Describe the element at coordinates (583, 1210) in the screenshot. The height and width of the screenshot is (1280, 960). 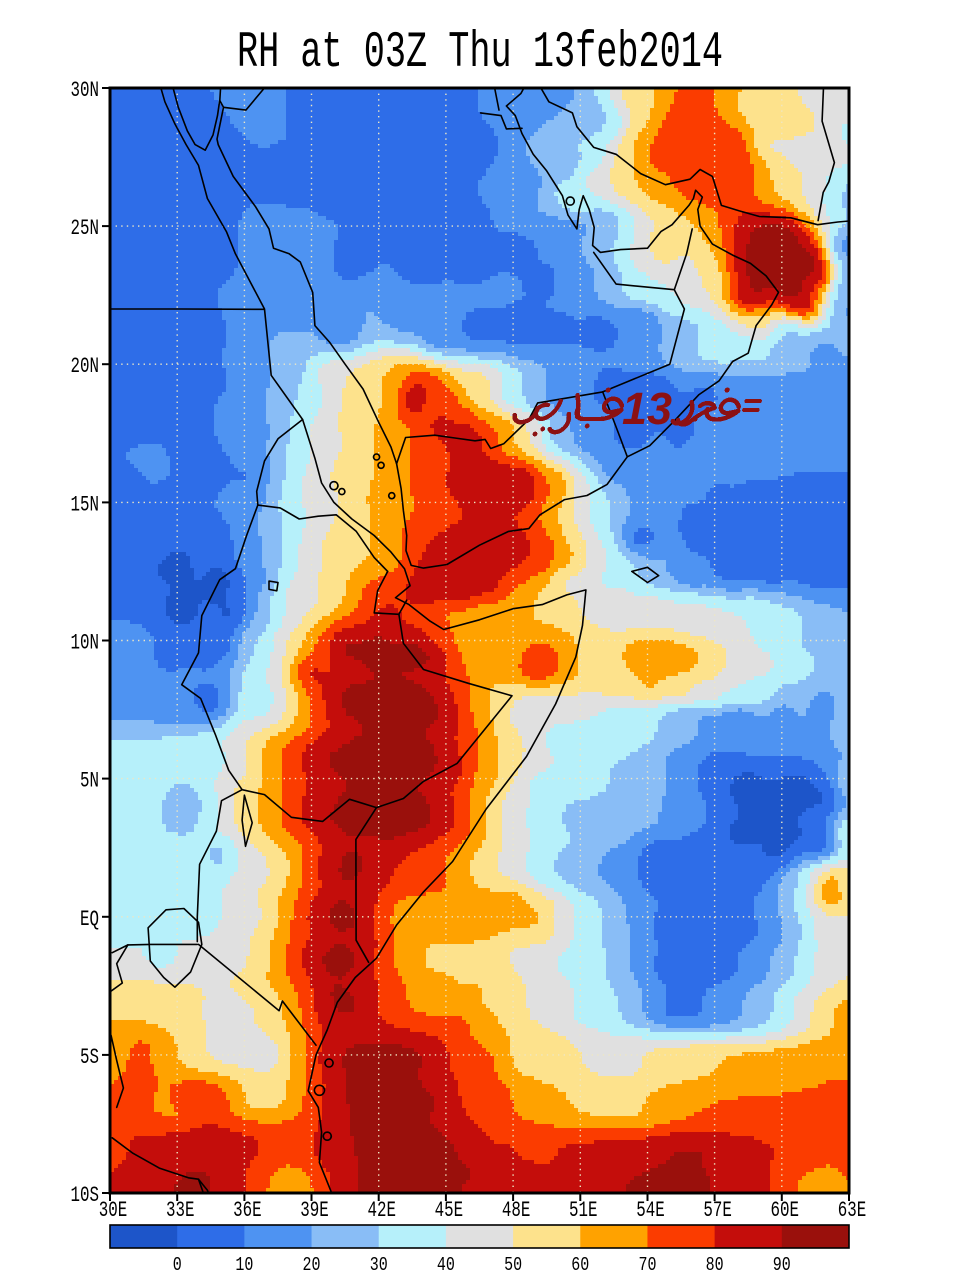
I see `svg-text: 51E` at that location.